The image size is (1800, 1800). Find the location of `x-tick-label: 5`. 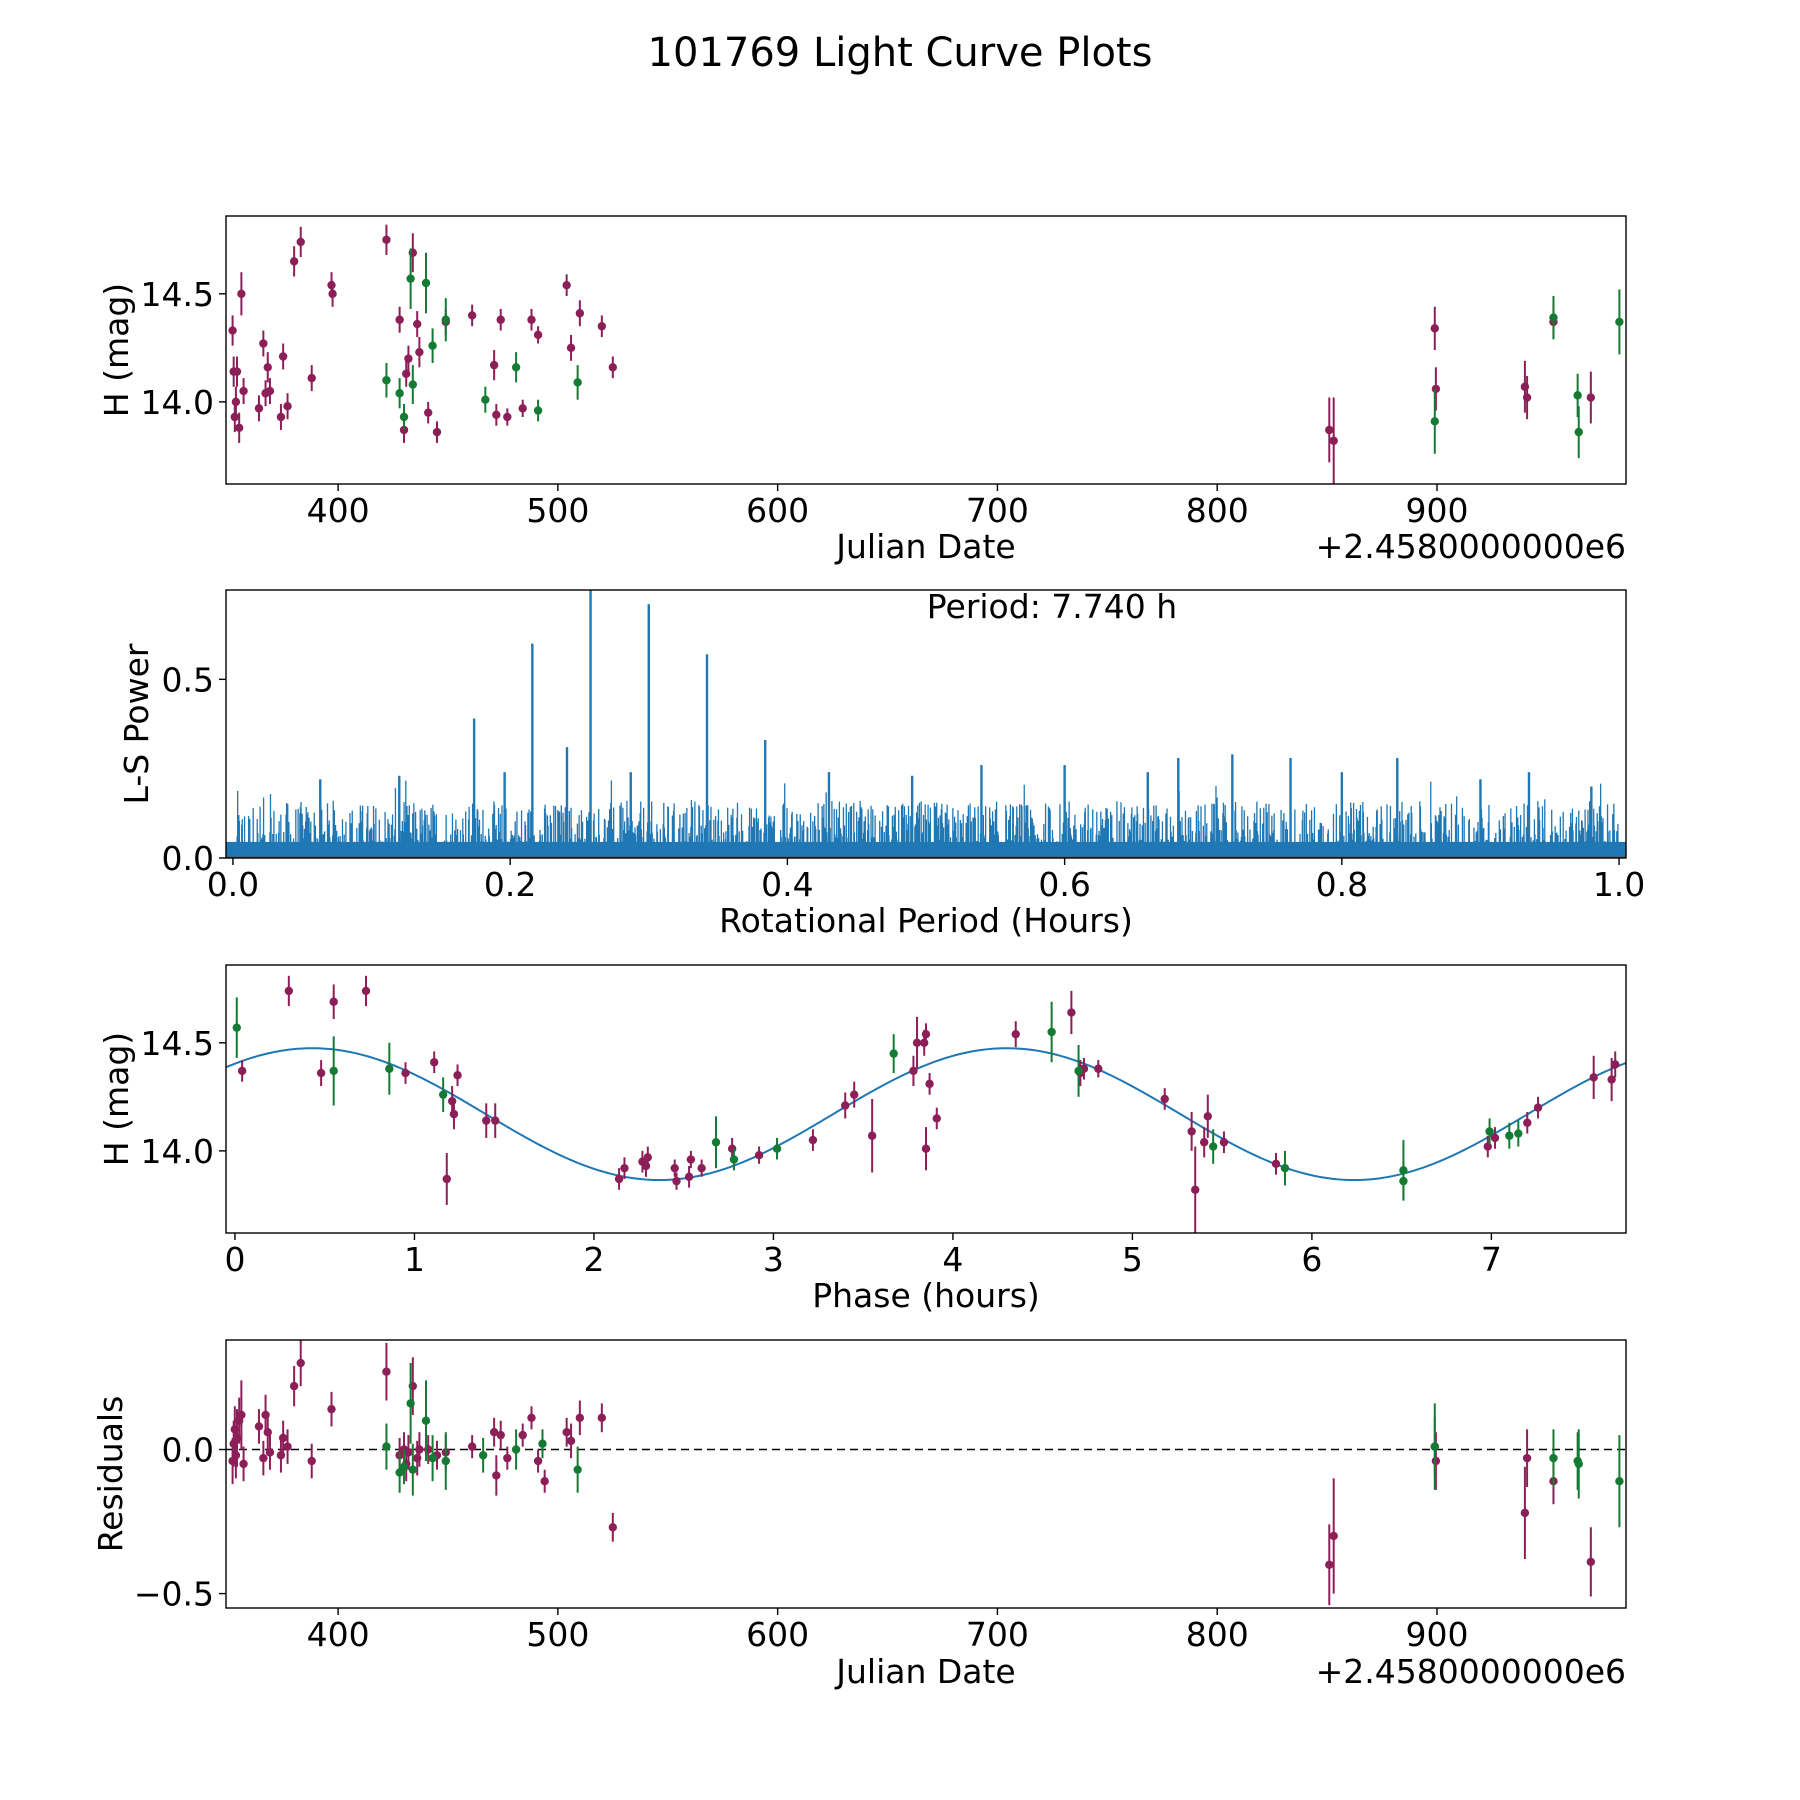

x-tick-label: 5 is located at coordinates (1132, 1259).